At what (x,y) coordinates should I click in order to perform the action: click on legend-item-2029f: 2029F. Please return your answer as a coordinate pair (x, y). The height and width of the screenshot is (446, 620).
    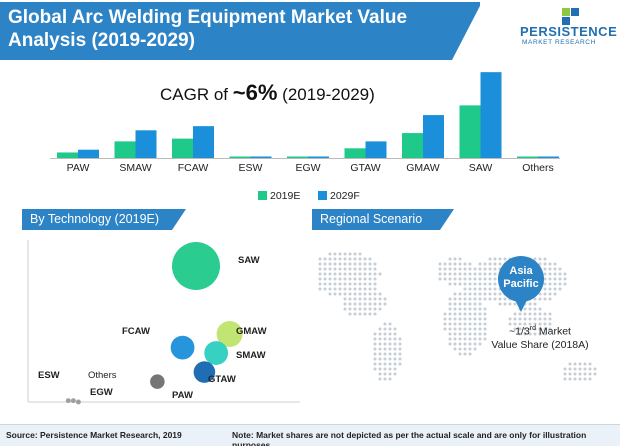
    Looking at the image, I should click on (339, 196).